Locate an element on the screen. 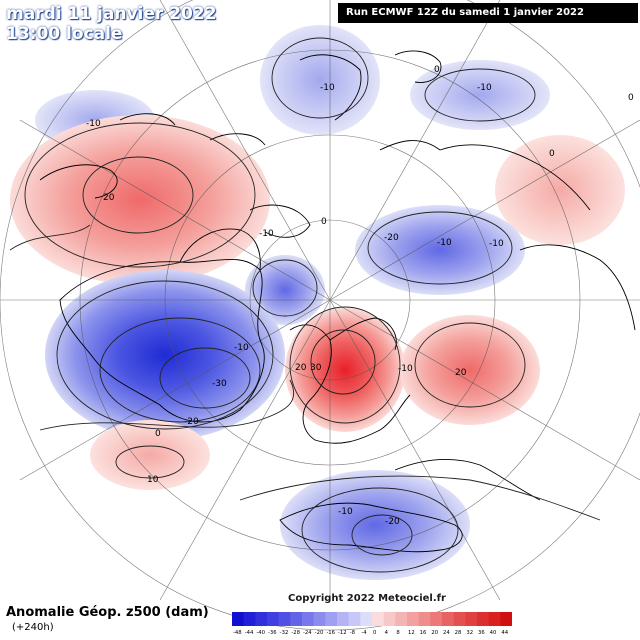 This screenshot has height=640, width=640. color-scale-tick-label: 28 is located at coordinates (458, 633).